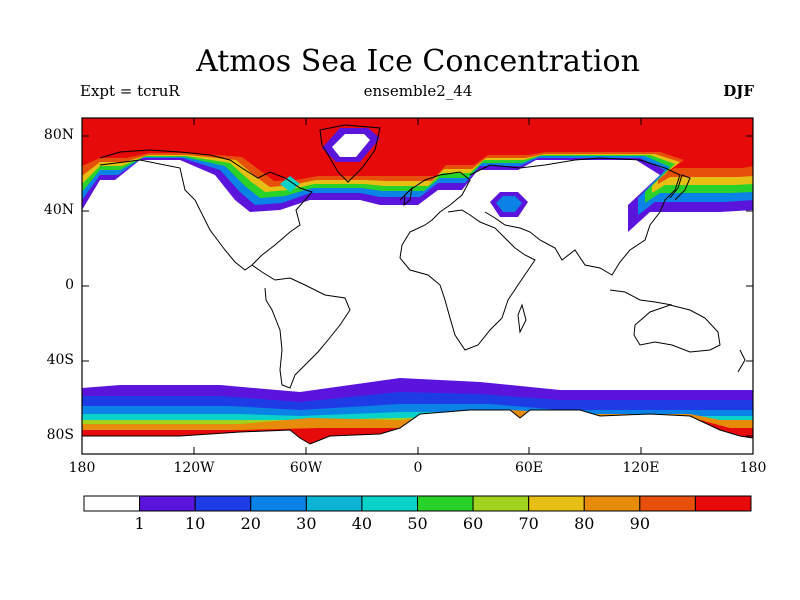  I want to click on indonesia-outline, so click(641, 297).